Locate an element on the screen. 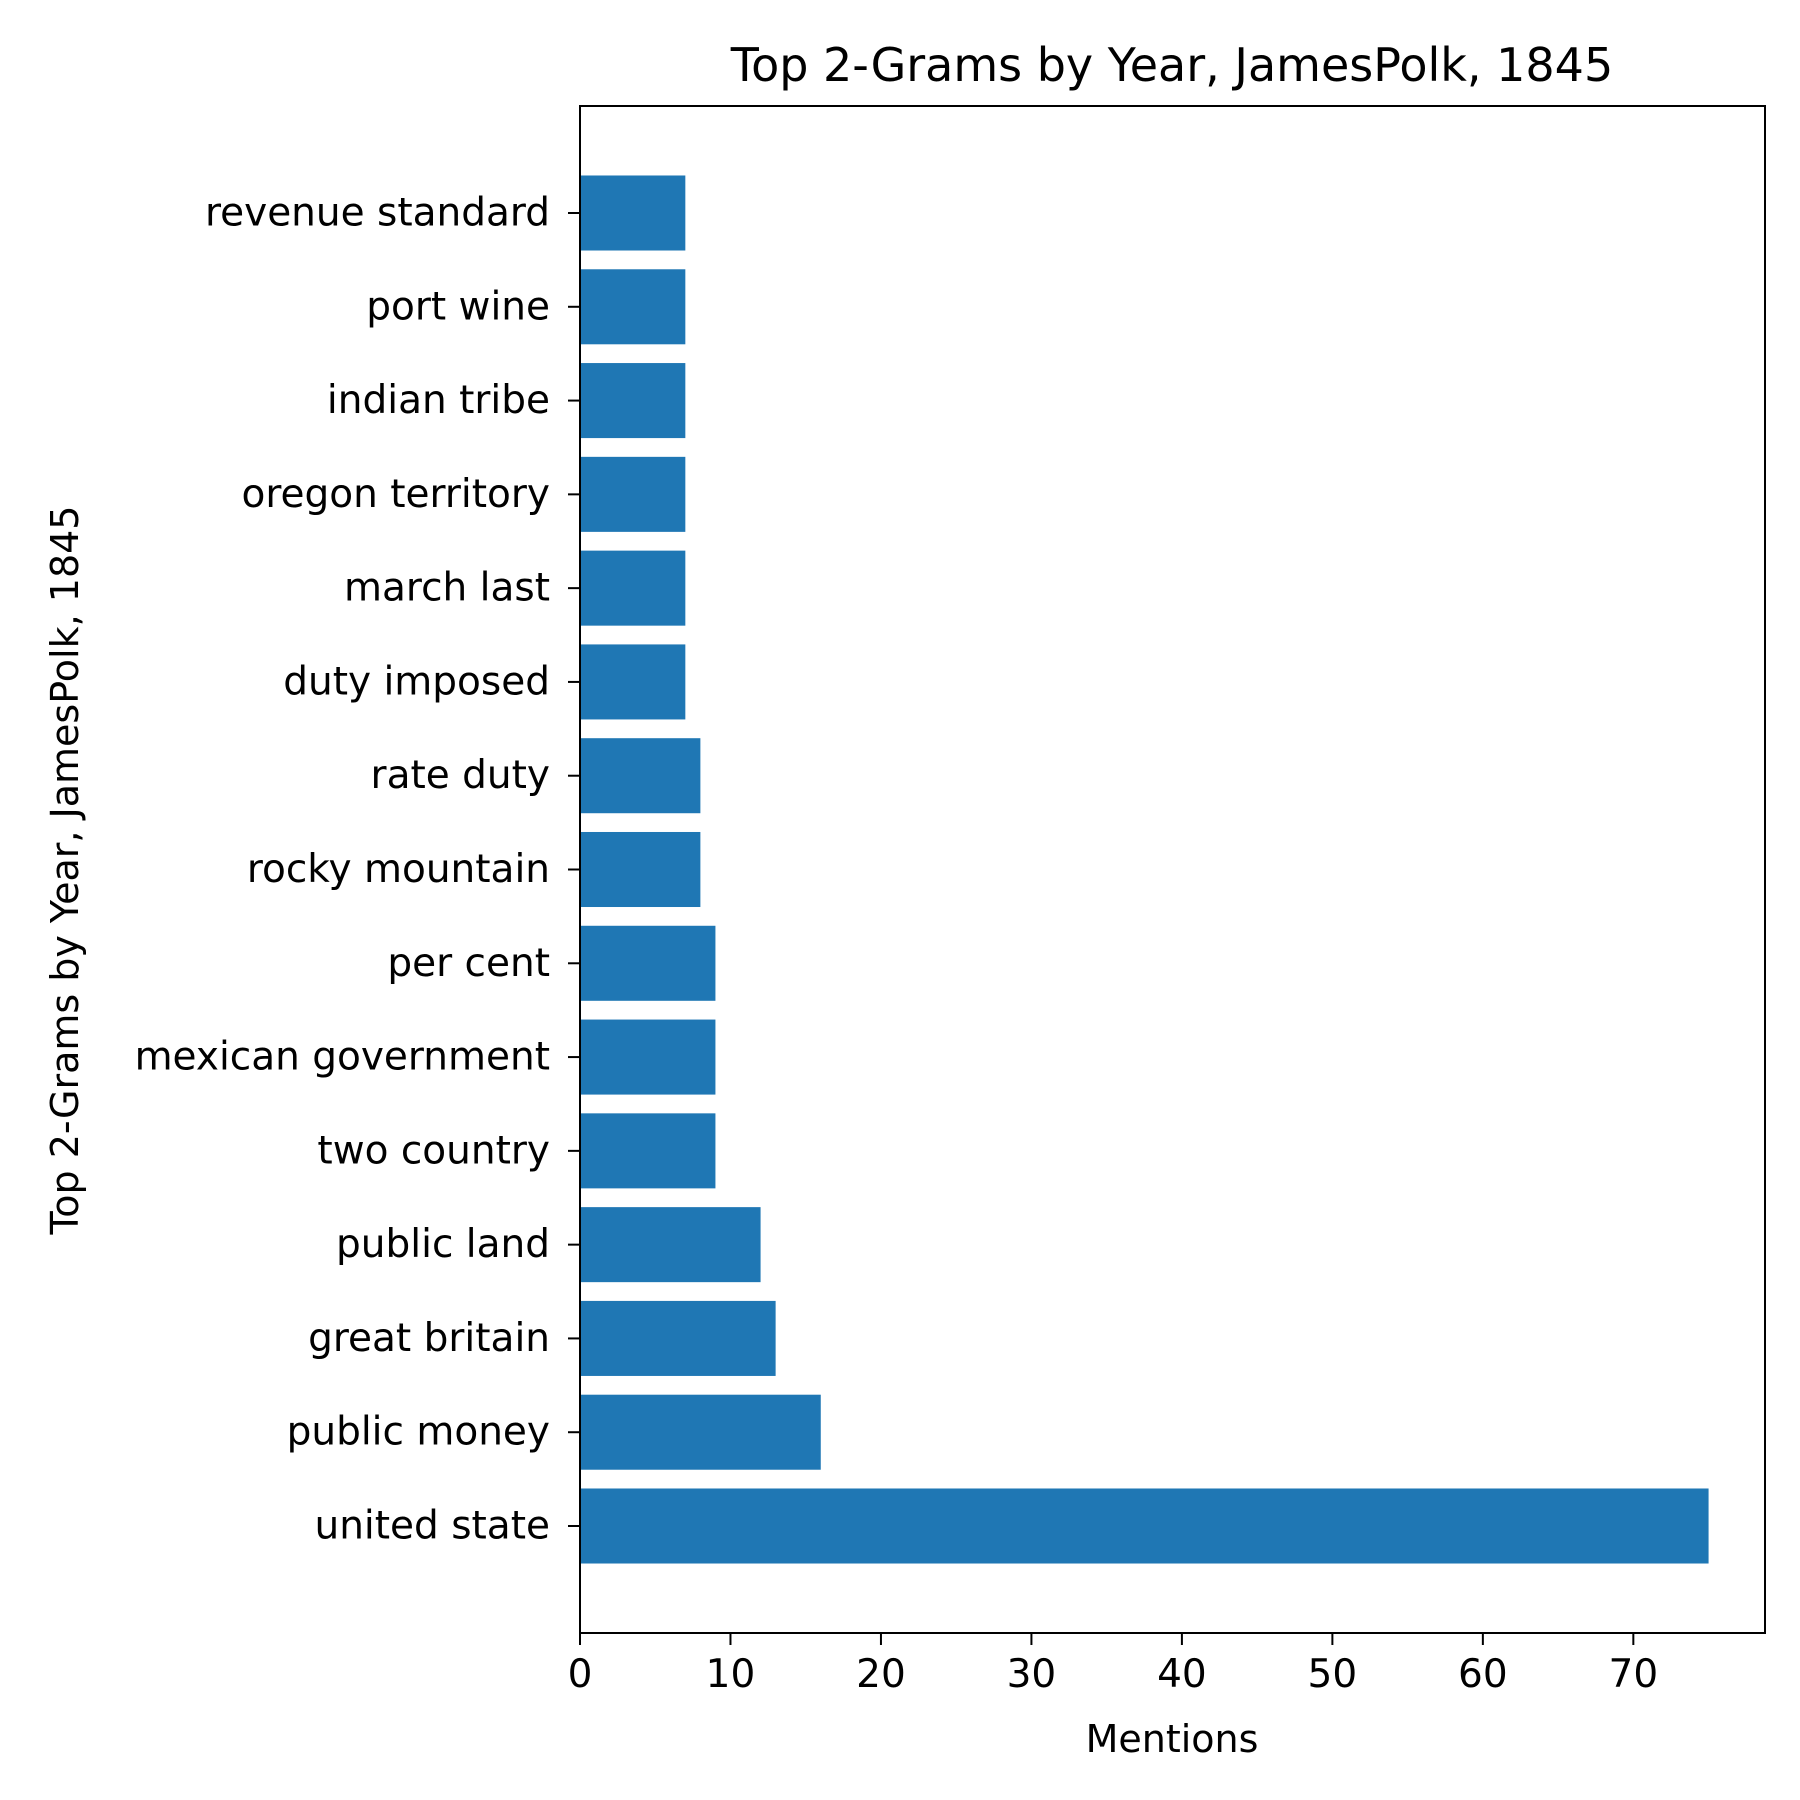 Image resolution: width=1800 pixels, height=1800 pixels. x-tick-label: 10 is located at coordinates (731, 1674).